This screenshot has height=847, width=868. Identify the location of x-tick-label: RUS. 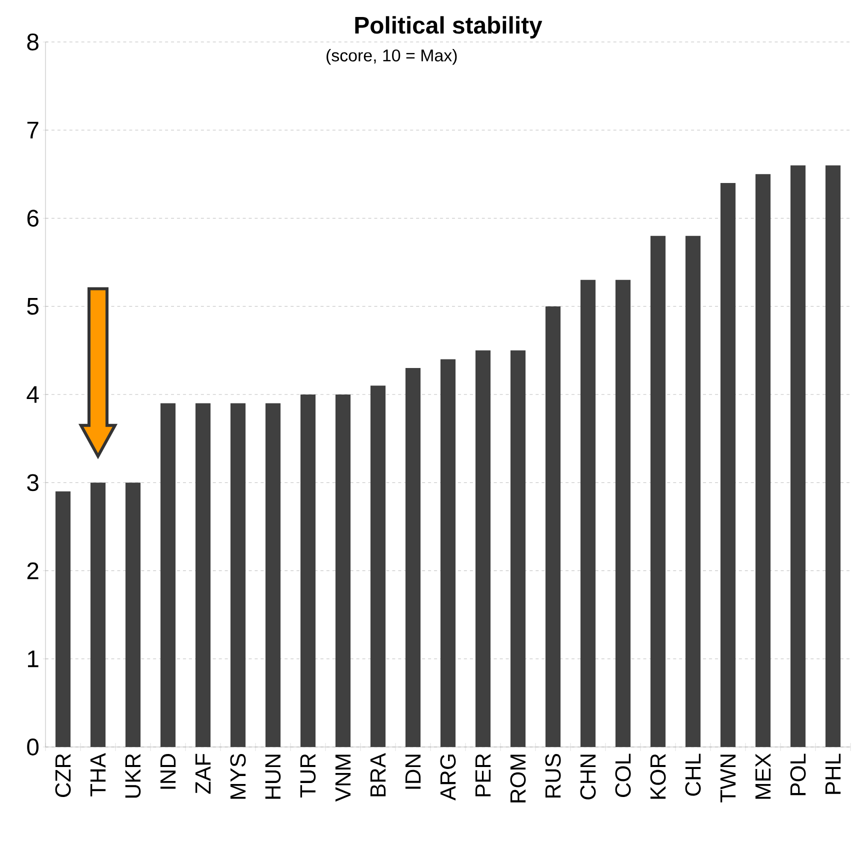
(553, 776).